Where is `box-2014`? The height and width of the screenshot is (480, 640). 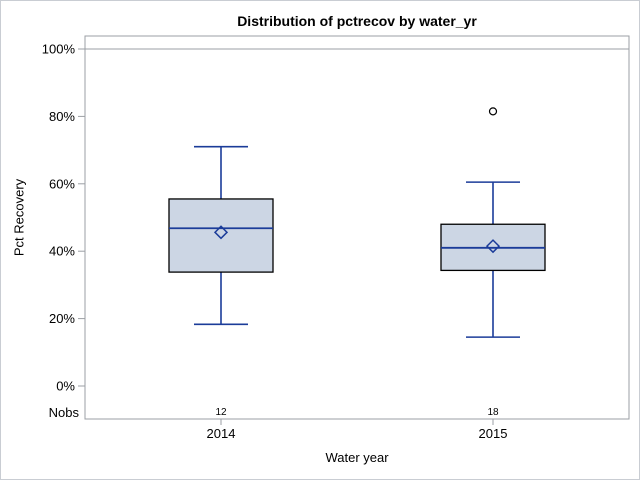 box-2014 is located at coordinates (221, 235).